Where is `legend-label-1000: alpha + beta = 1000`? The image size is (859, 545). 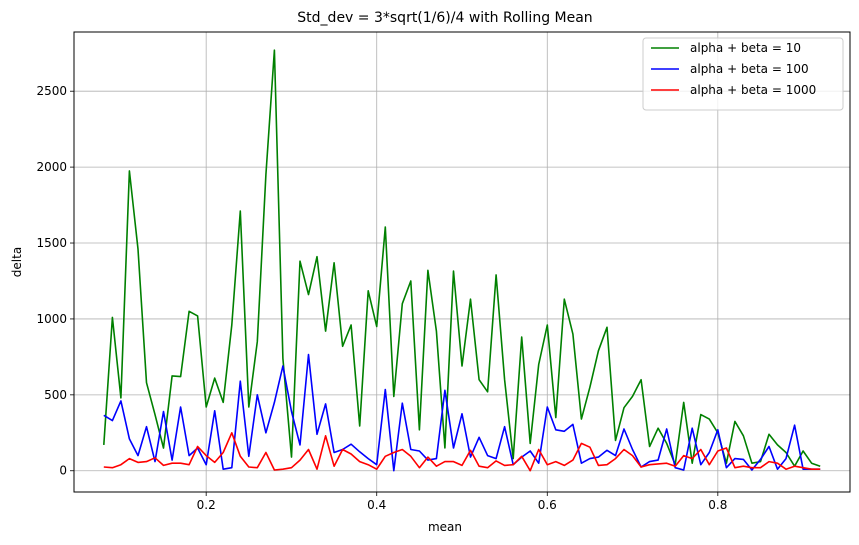 legend-label-1000: alpha + beta = 1000 is located at coordinates (753, 90).